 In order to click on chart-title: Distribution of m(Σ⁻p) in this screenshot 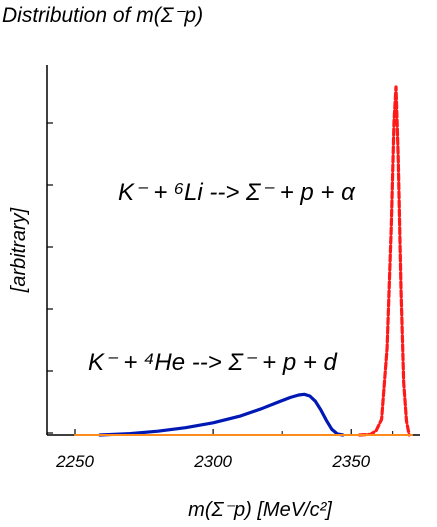, I will do `click(102, 15)`.